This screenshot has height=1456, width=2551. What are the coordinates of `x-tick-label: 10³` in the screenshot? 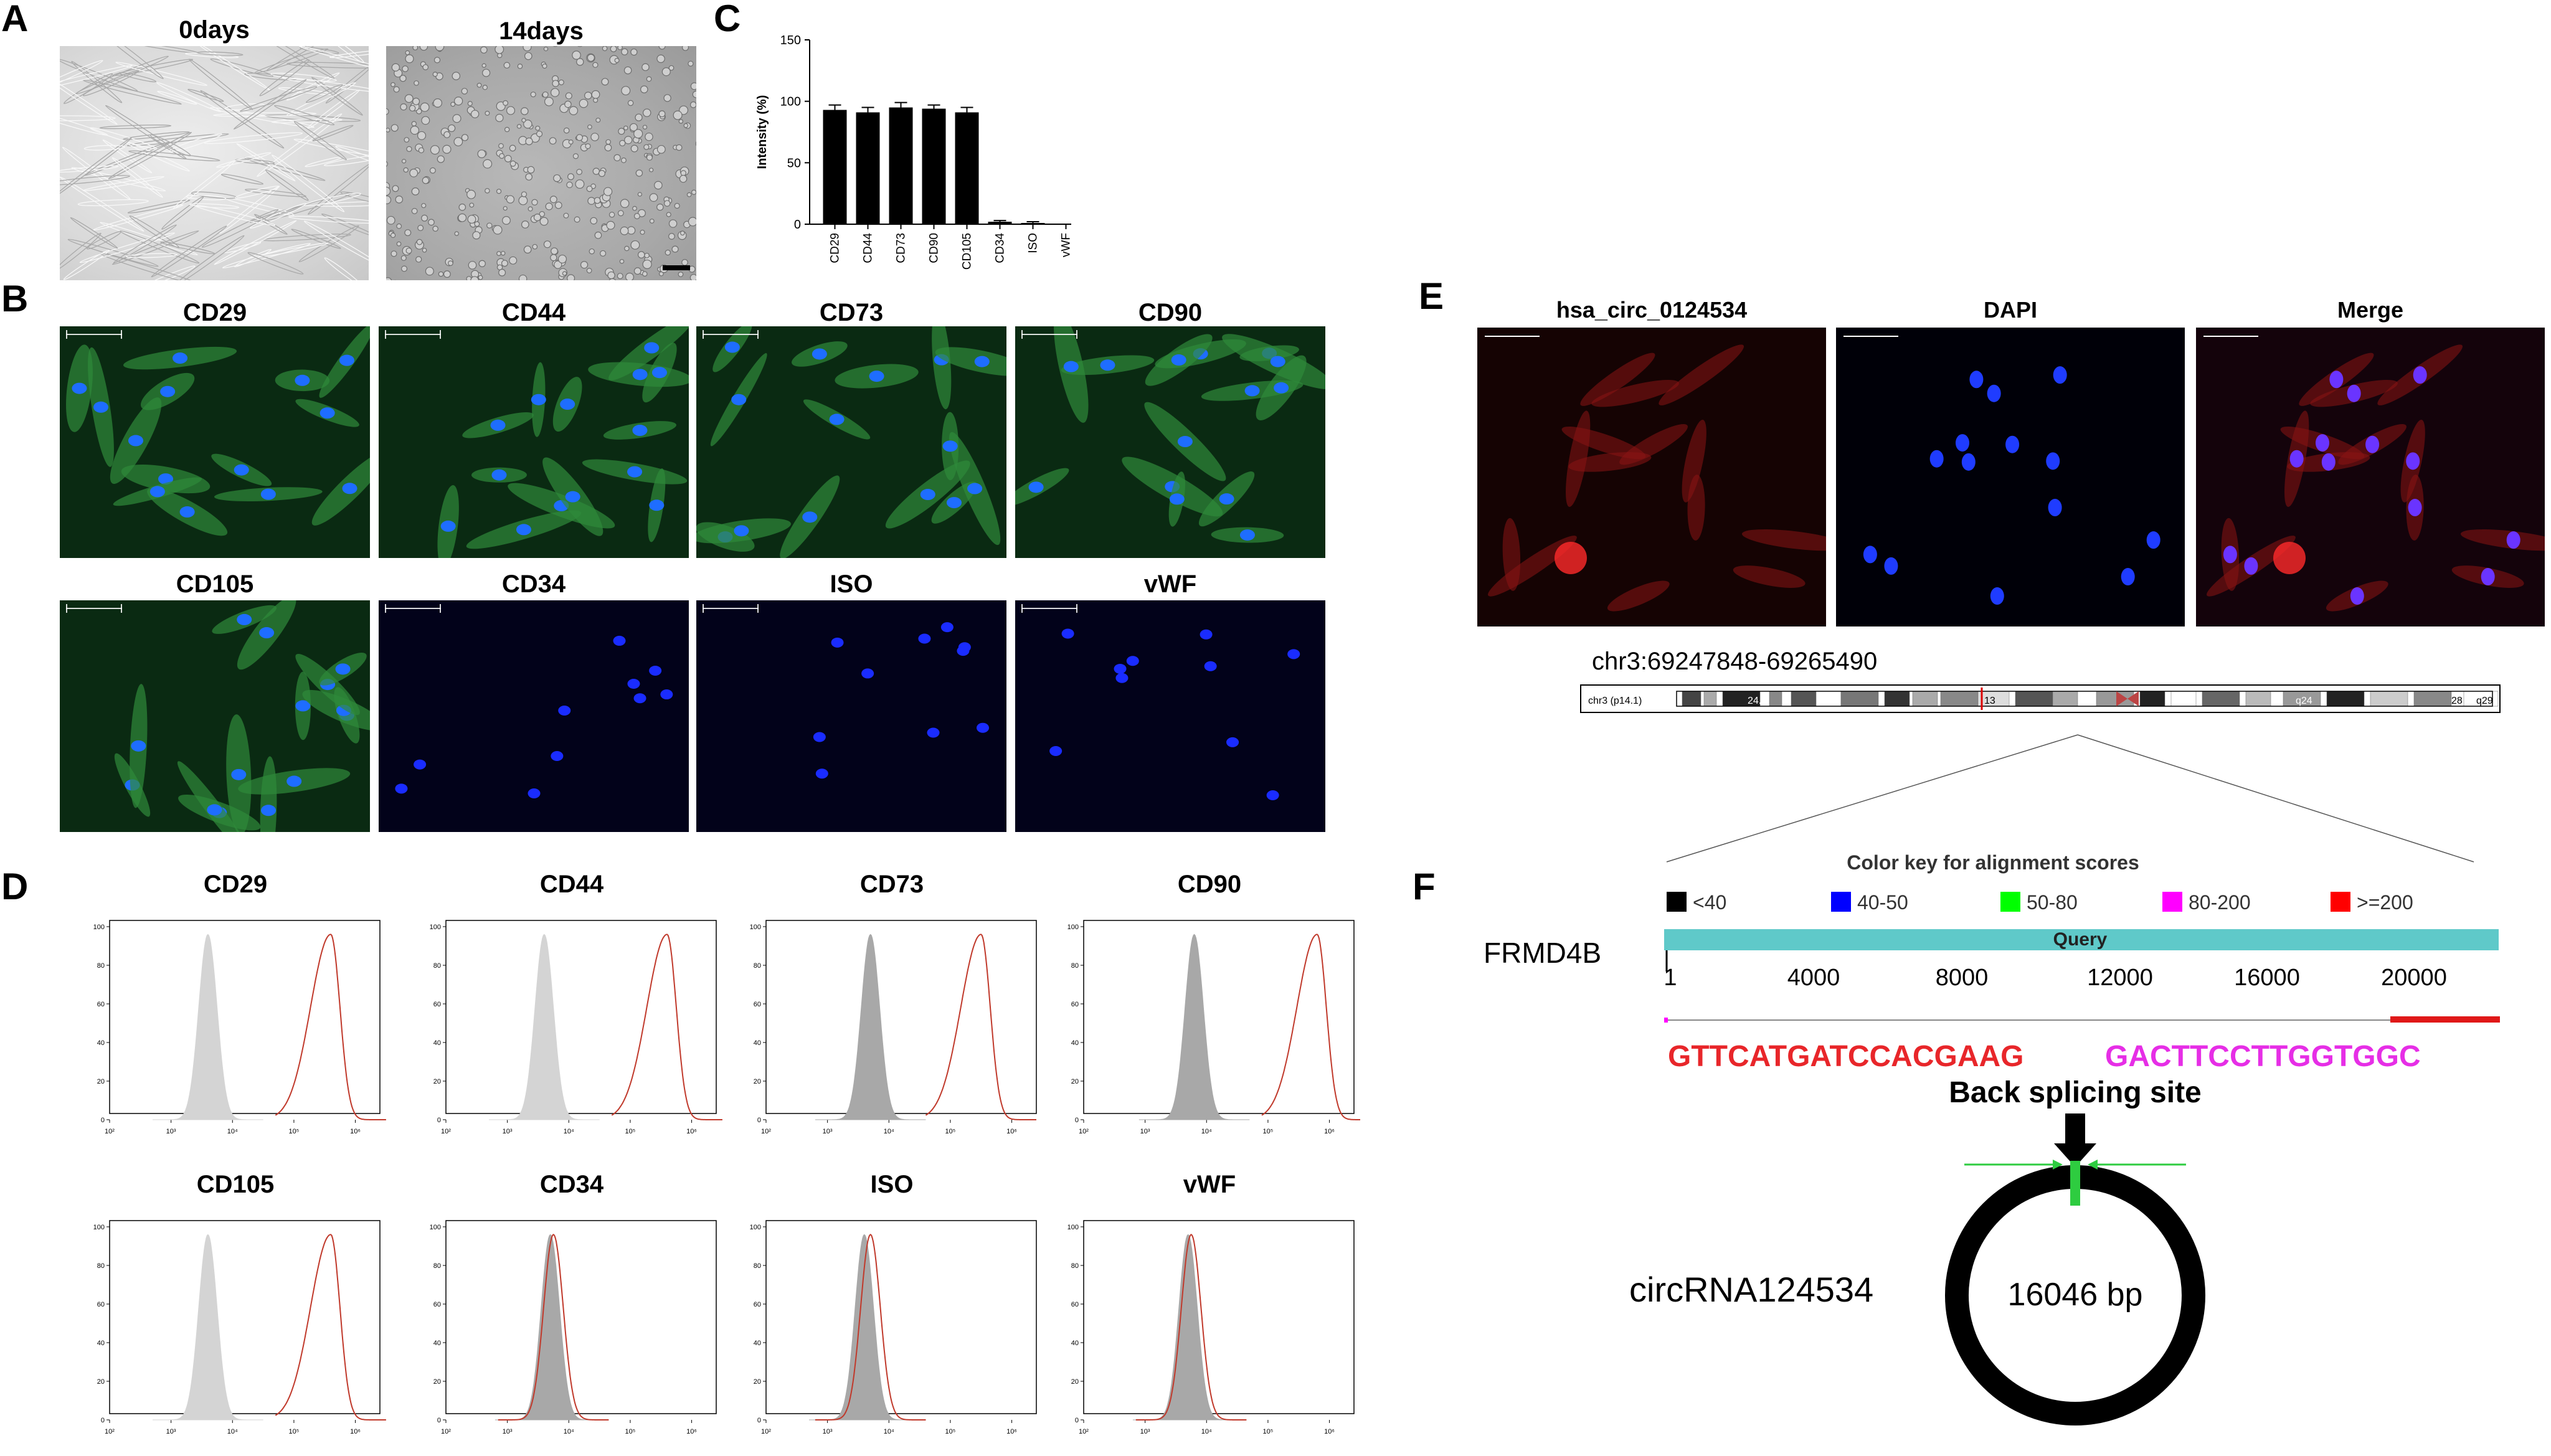 It's located at (828, 1431).